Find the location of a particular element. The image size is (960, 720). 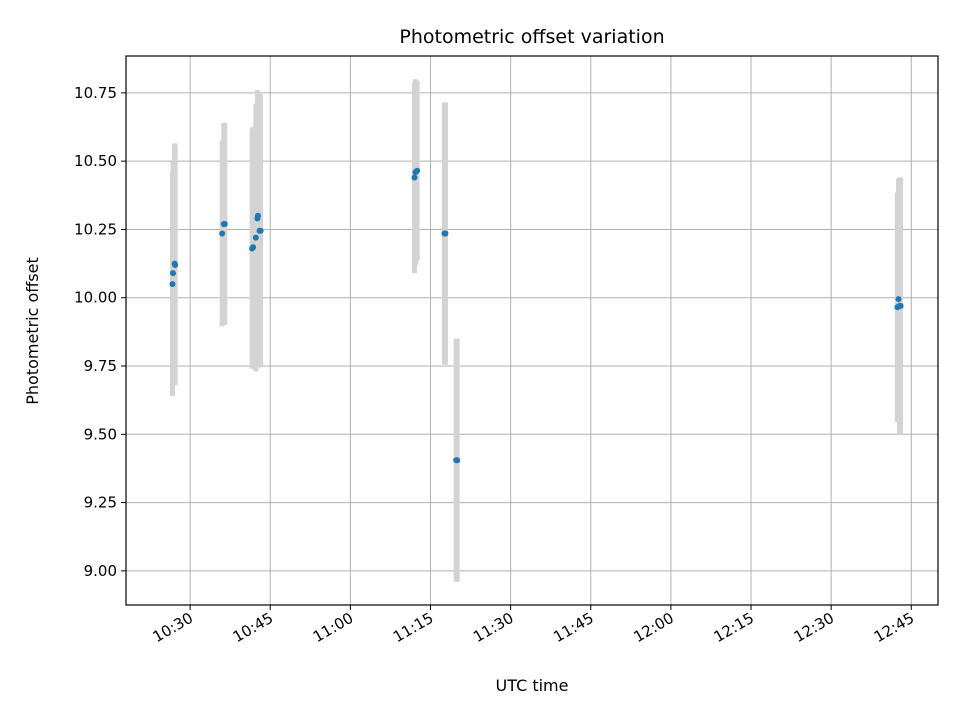

y-tick-label: 9.00 is located at coordinates (100, 571).